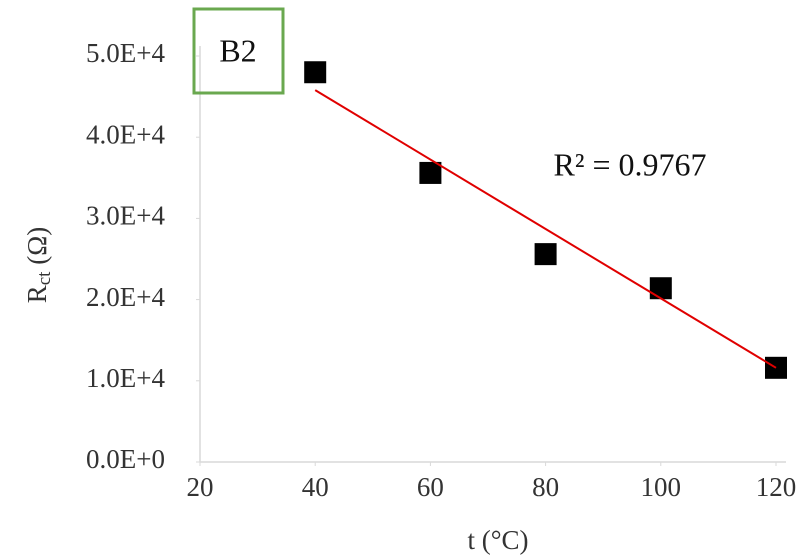 This screenshot has width=812, height=557. What do you see at coordinates (430, 487) in the screenshot?
I see `x-tick-label: 60` at bounding box center [430, 487].